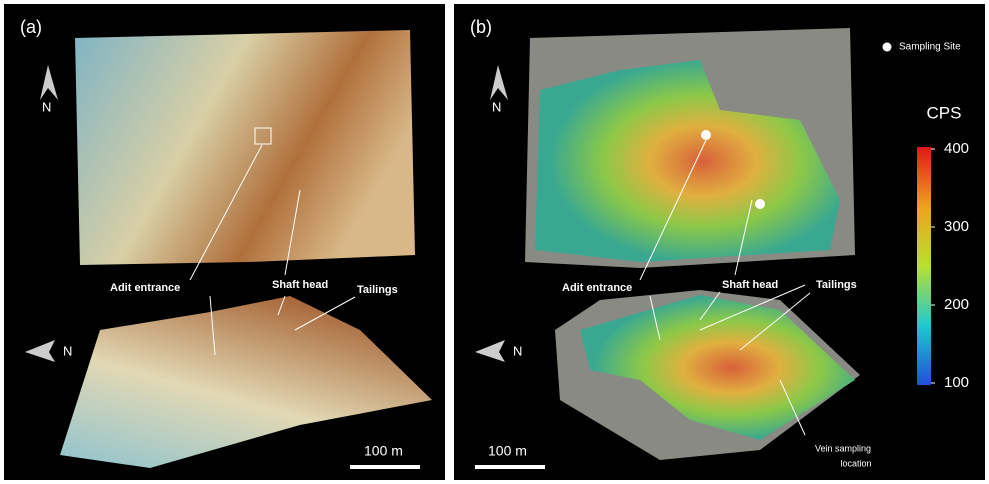 Image resolution: width=989 pixels, height=484 pixels. Describe the element at coordinates (924, 266) in the screenshot. I see `colorbar` at that location.